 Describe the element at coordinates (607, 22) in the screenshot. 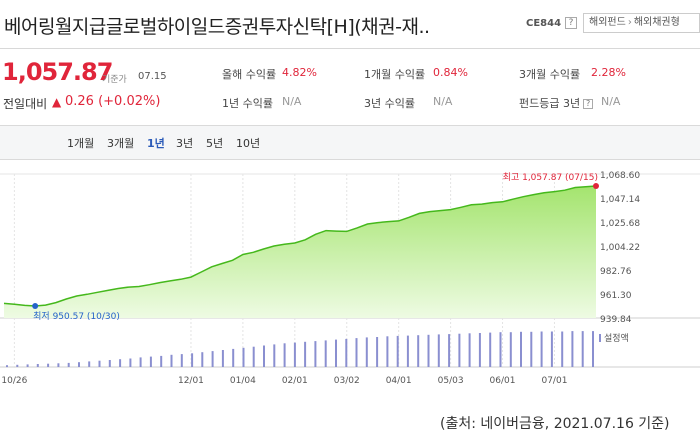

I see `breadcrumb-item-overseas-fund: 해외펀드` at that location.